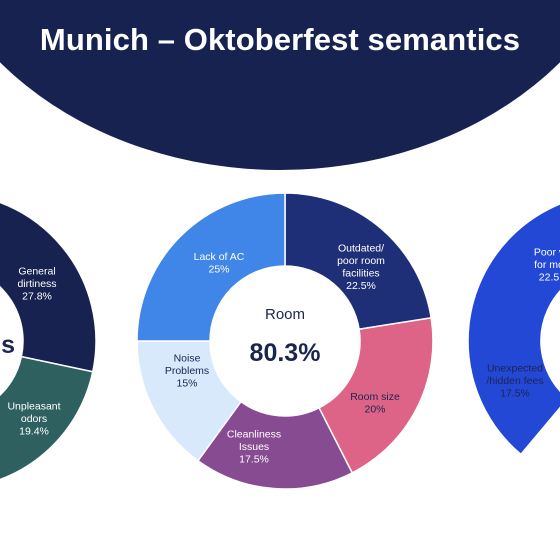  I want to click on slice-value: 22.5%, so click(361, 286).